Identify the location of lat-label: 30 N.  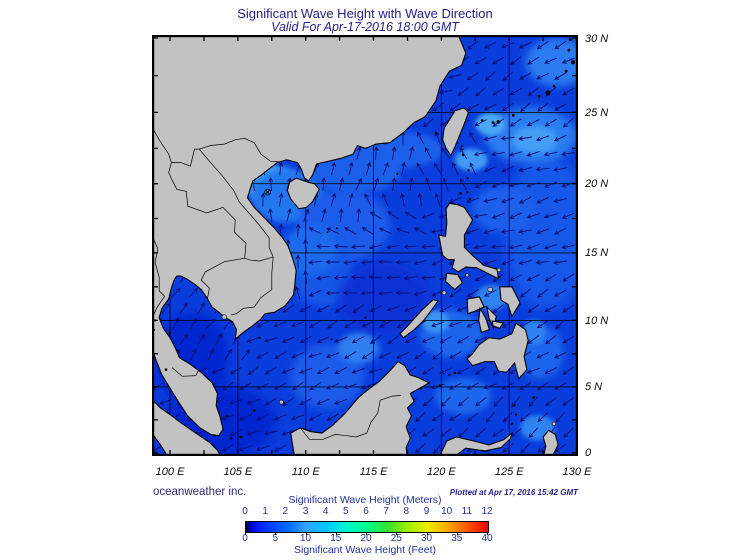
(597, 38).